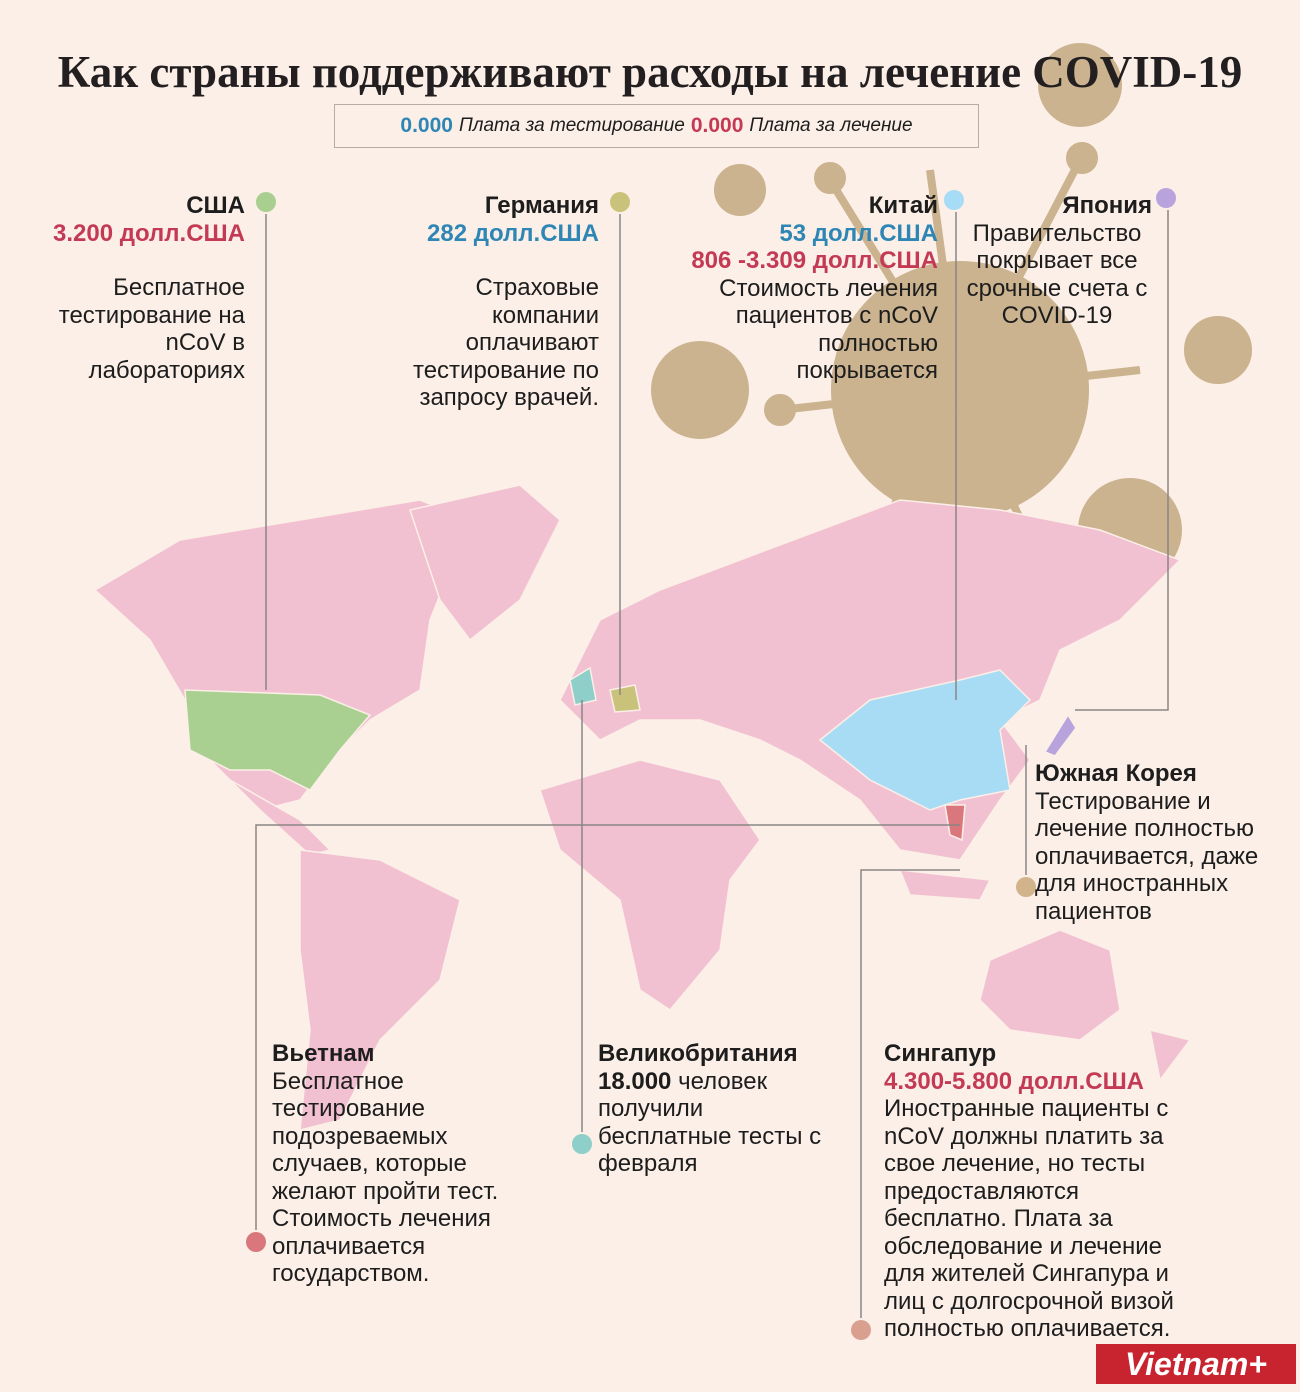  What do you see at coordinates (635, 1081) in the screenshot?
I see `highlight: 18.000` at bounding box center [635, 1081].